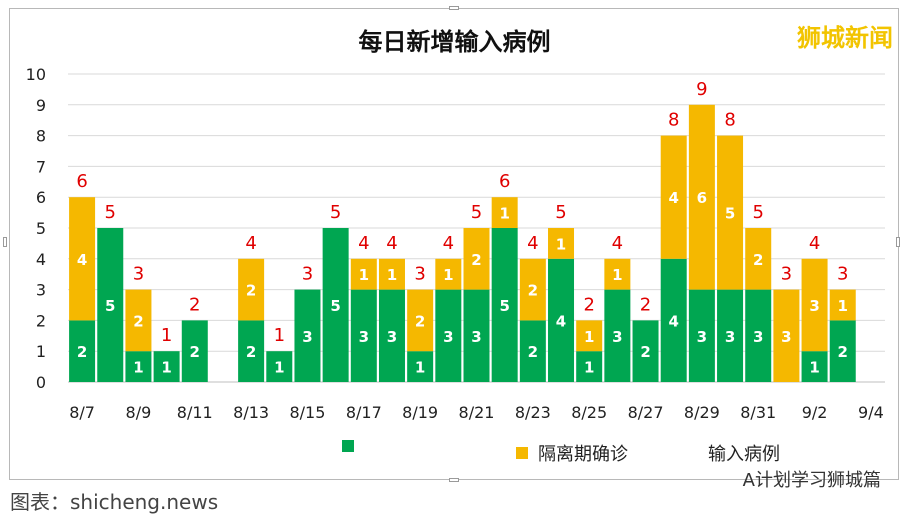 This screenshot has width=909, height=518. Describe the element at coordinates (477, 412) in the screenshot. I see `x-tick-label: 8/21` at that location.